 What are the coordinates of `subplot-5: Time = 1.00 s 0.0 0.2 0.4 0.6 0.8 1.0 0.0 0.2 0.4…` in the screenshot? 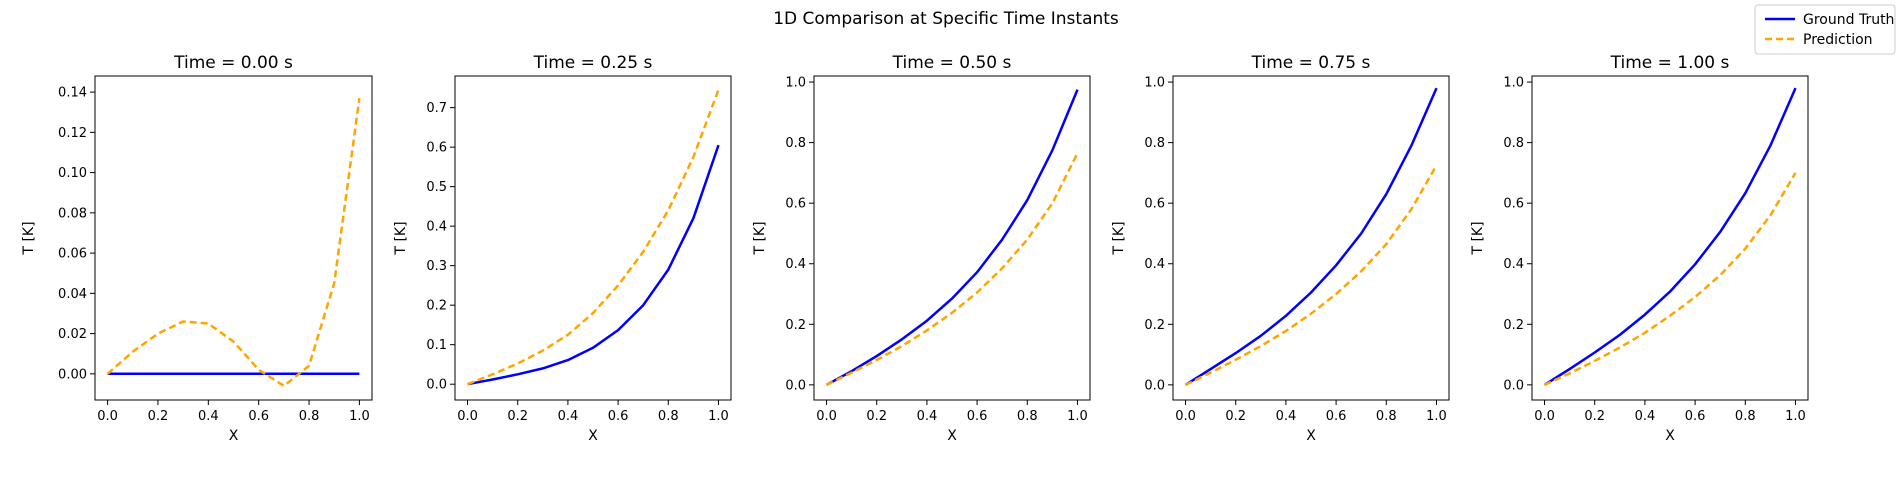 It's located at (1639, 248).